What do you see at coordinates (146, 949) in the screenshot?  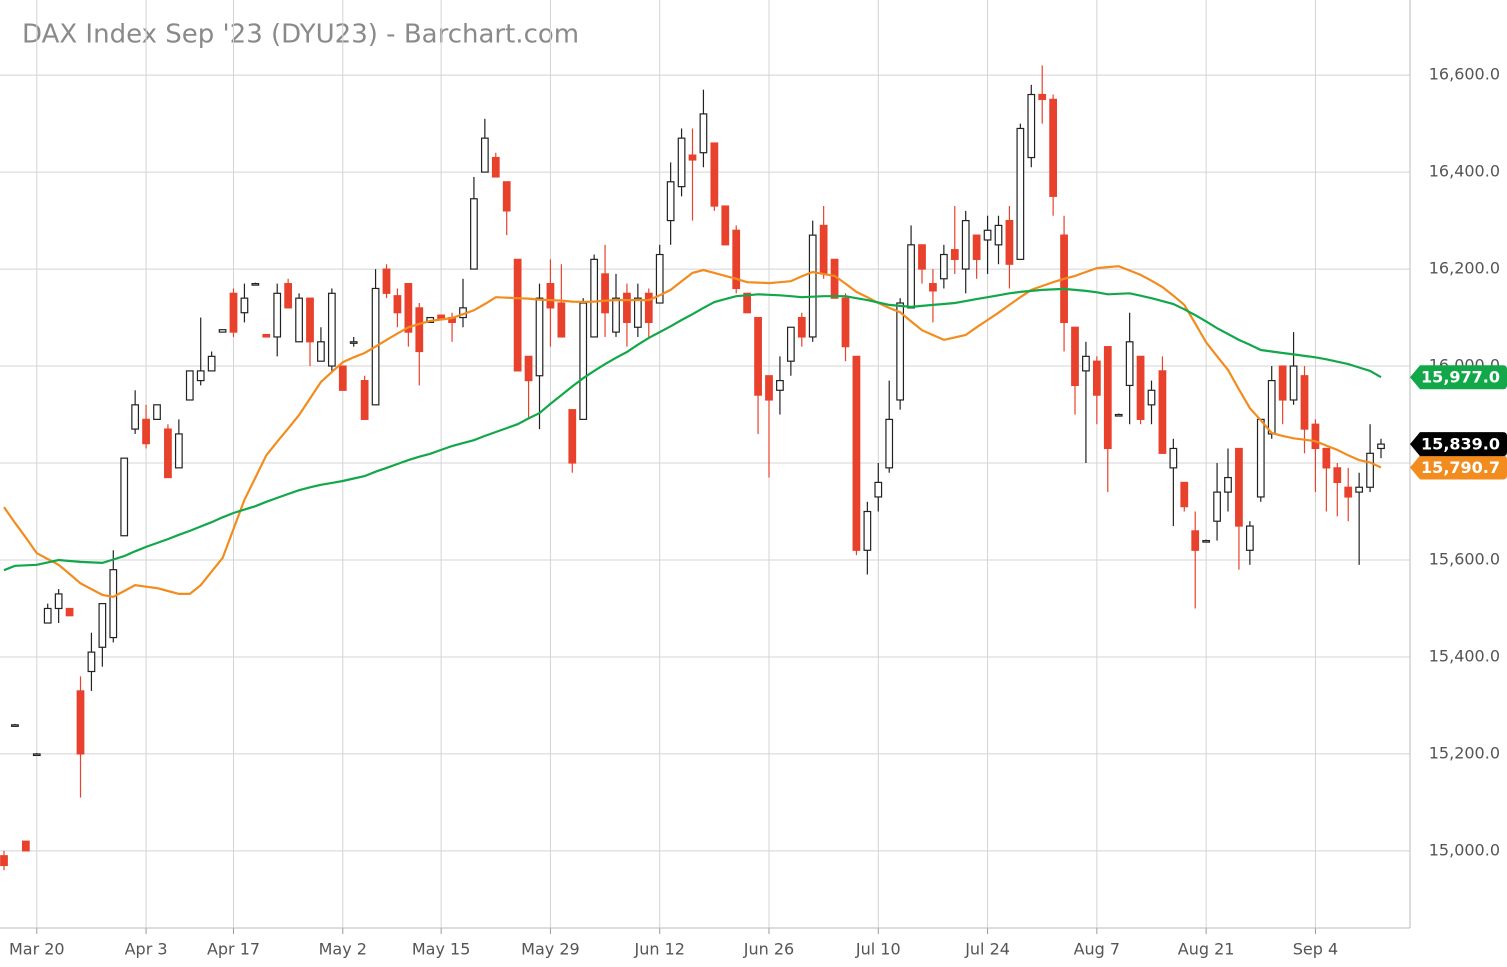 I see `x-tick-label: Apr 3` at bounding box center [146, 949].